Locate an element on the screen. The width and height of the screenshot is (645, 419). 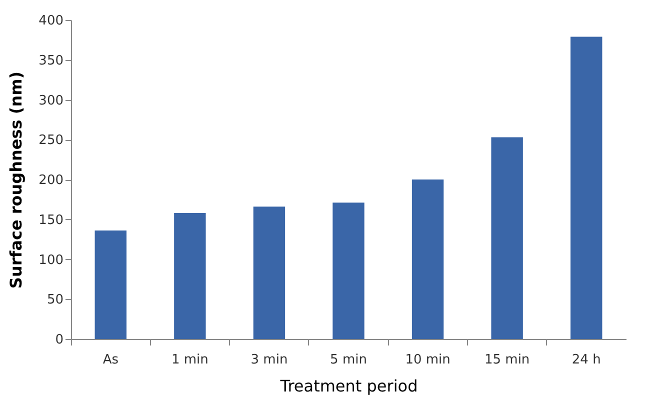
x-tick-label: 10 min is located at coordinates (427, 360).